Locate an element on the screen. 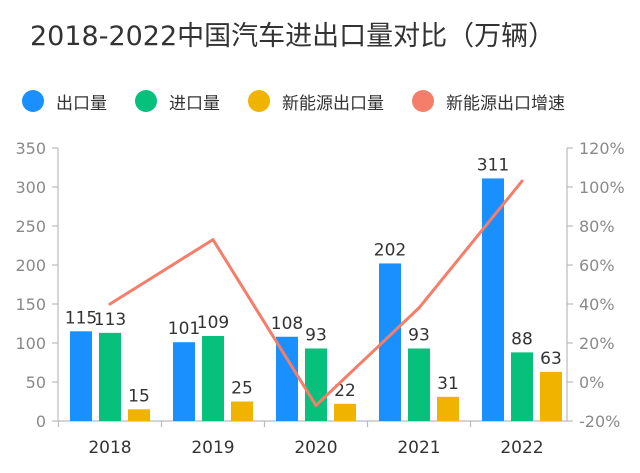  bar-value-label: 109 is located at coordinates (213, 323).